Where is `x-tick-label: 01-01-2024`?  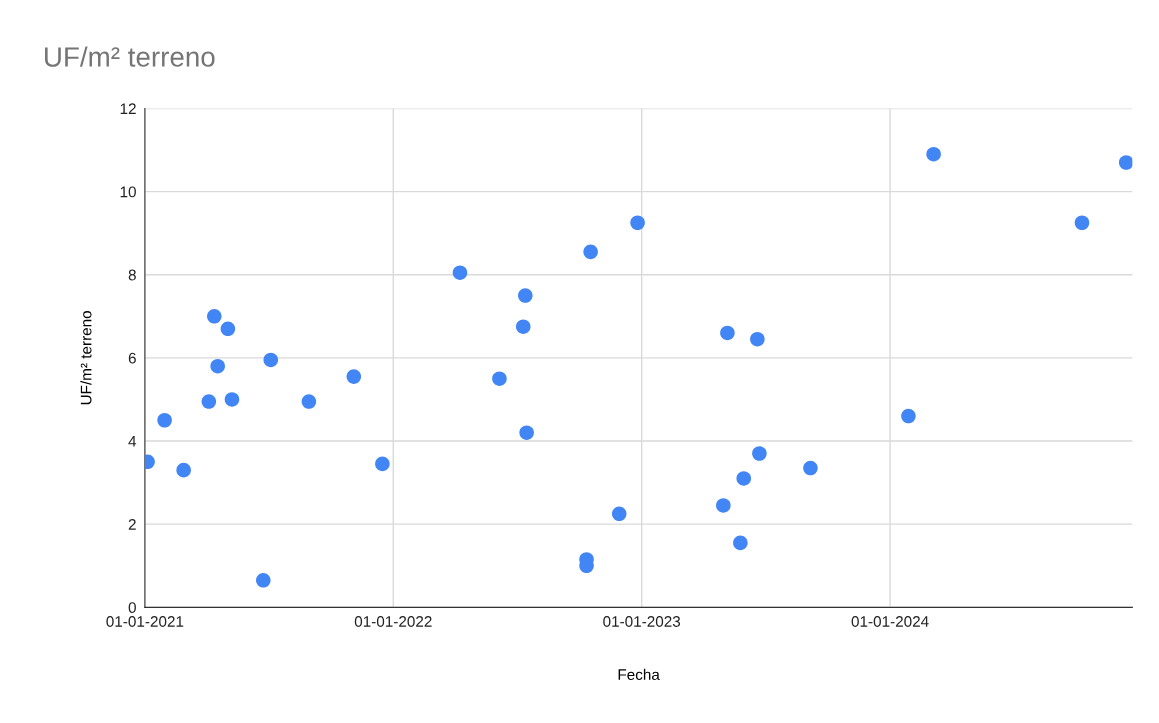 x-tick-label: 01-01-2024 is located at coordinates (890, 621).